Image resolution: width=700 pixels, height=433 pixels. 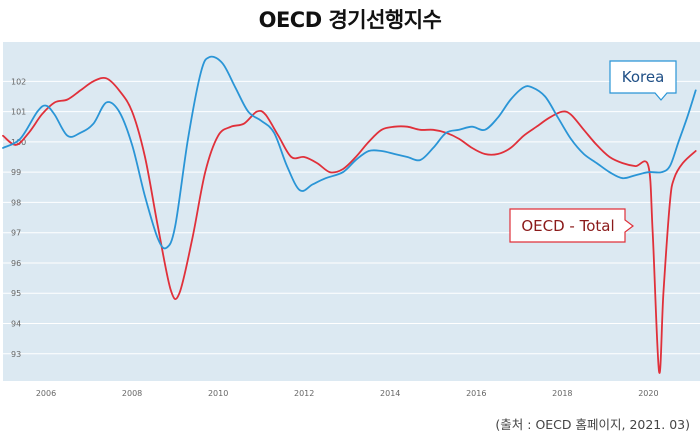 I want to click on y-tick-label: 93, so click(x=16, y=354).